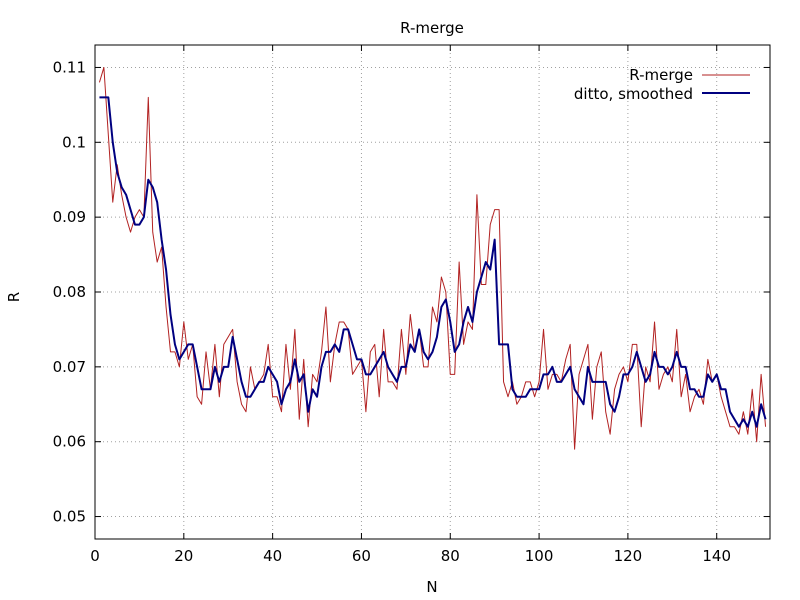 Image resolution: width=800 pixels, height=600 pixels. Describe the element at coordinates (69, 517) in the screenshot. I see `y-tick-label: 0.05` at that location.